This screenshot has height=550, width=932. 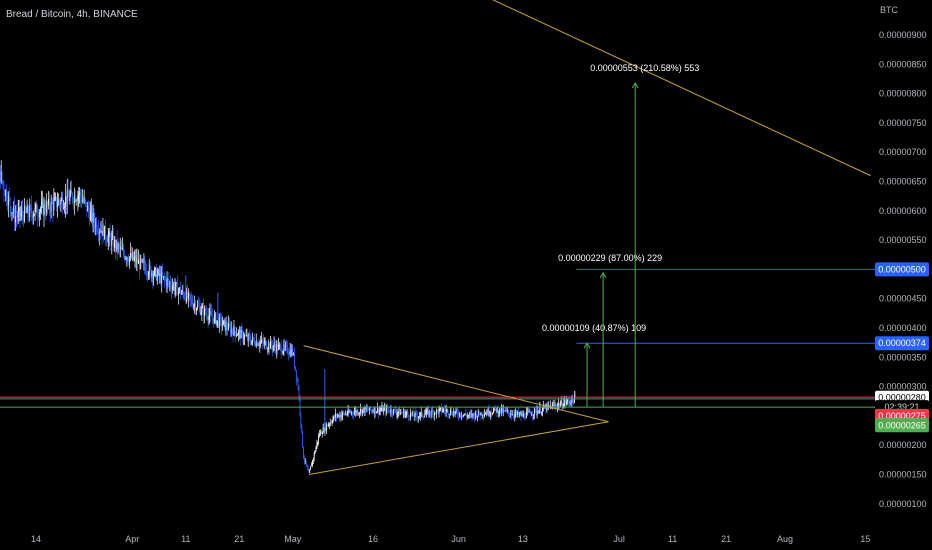 I want to click on y-tick-label: 0.00000350, so click(x=903, y=357).